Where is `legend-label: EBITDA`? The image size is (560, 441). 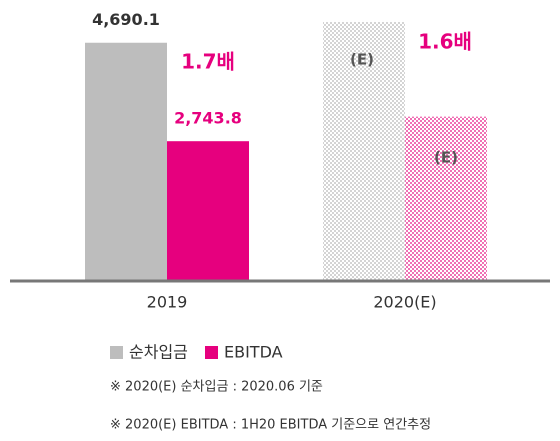 legend-label: EBITDA is located at coordinates (253, 352).